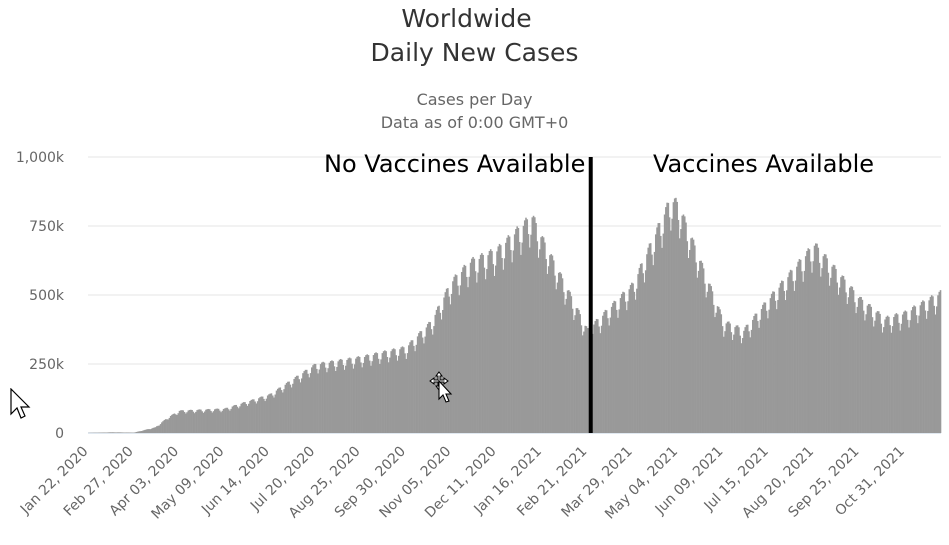 This screenshot has width=949, height=545. What do you see at coordinates (40, 158) in the screenshot?
I see `y-tick-label: 1,000k` at bounding box center [40, 158].